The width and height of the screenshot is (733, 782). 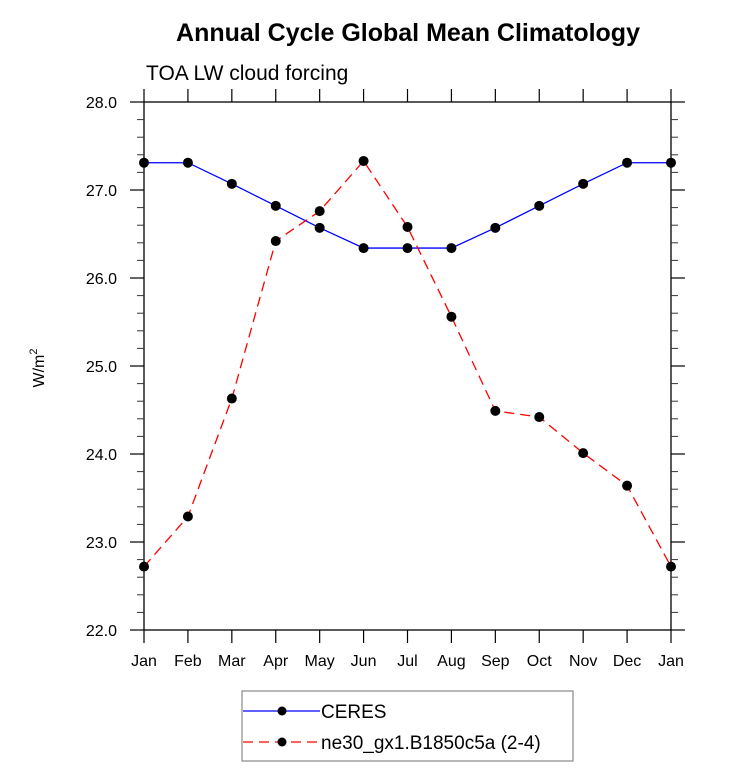 What do you see at coordinates (314, 712) in the screenshot?
I see `legend-item: CERES` at bounding box center [314, 712].